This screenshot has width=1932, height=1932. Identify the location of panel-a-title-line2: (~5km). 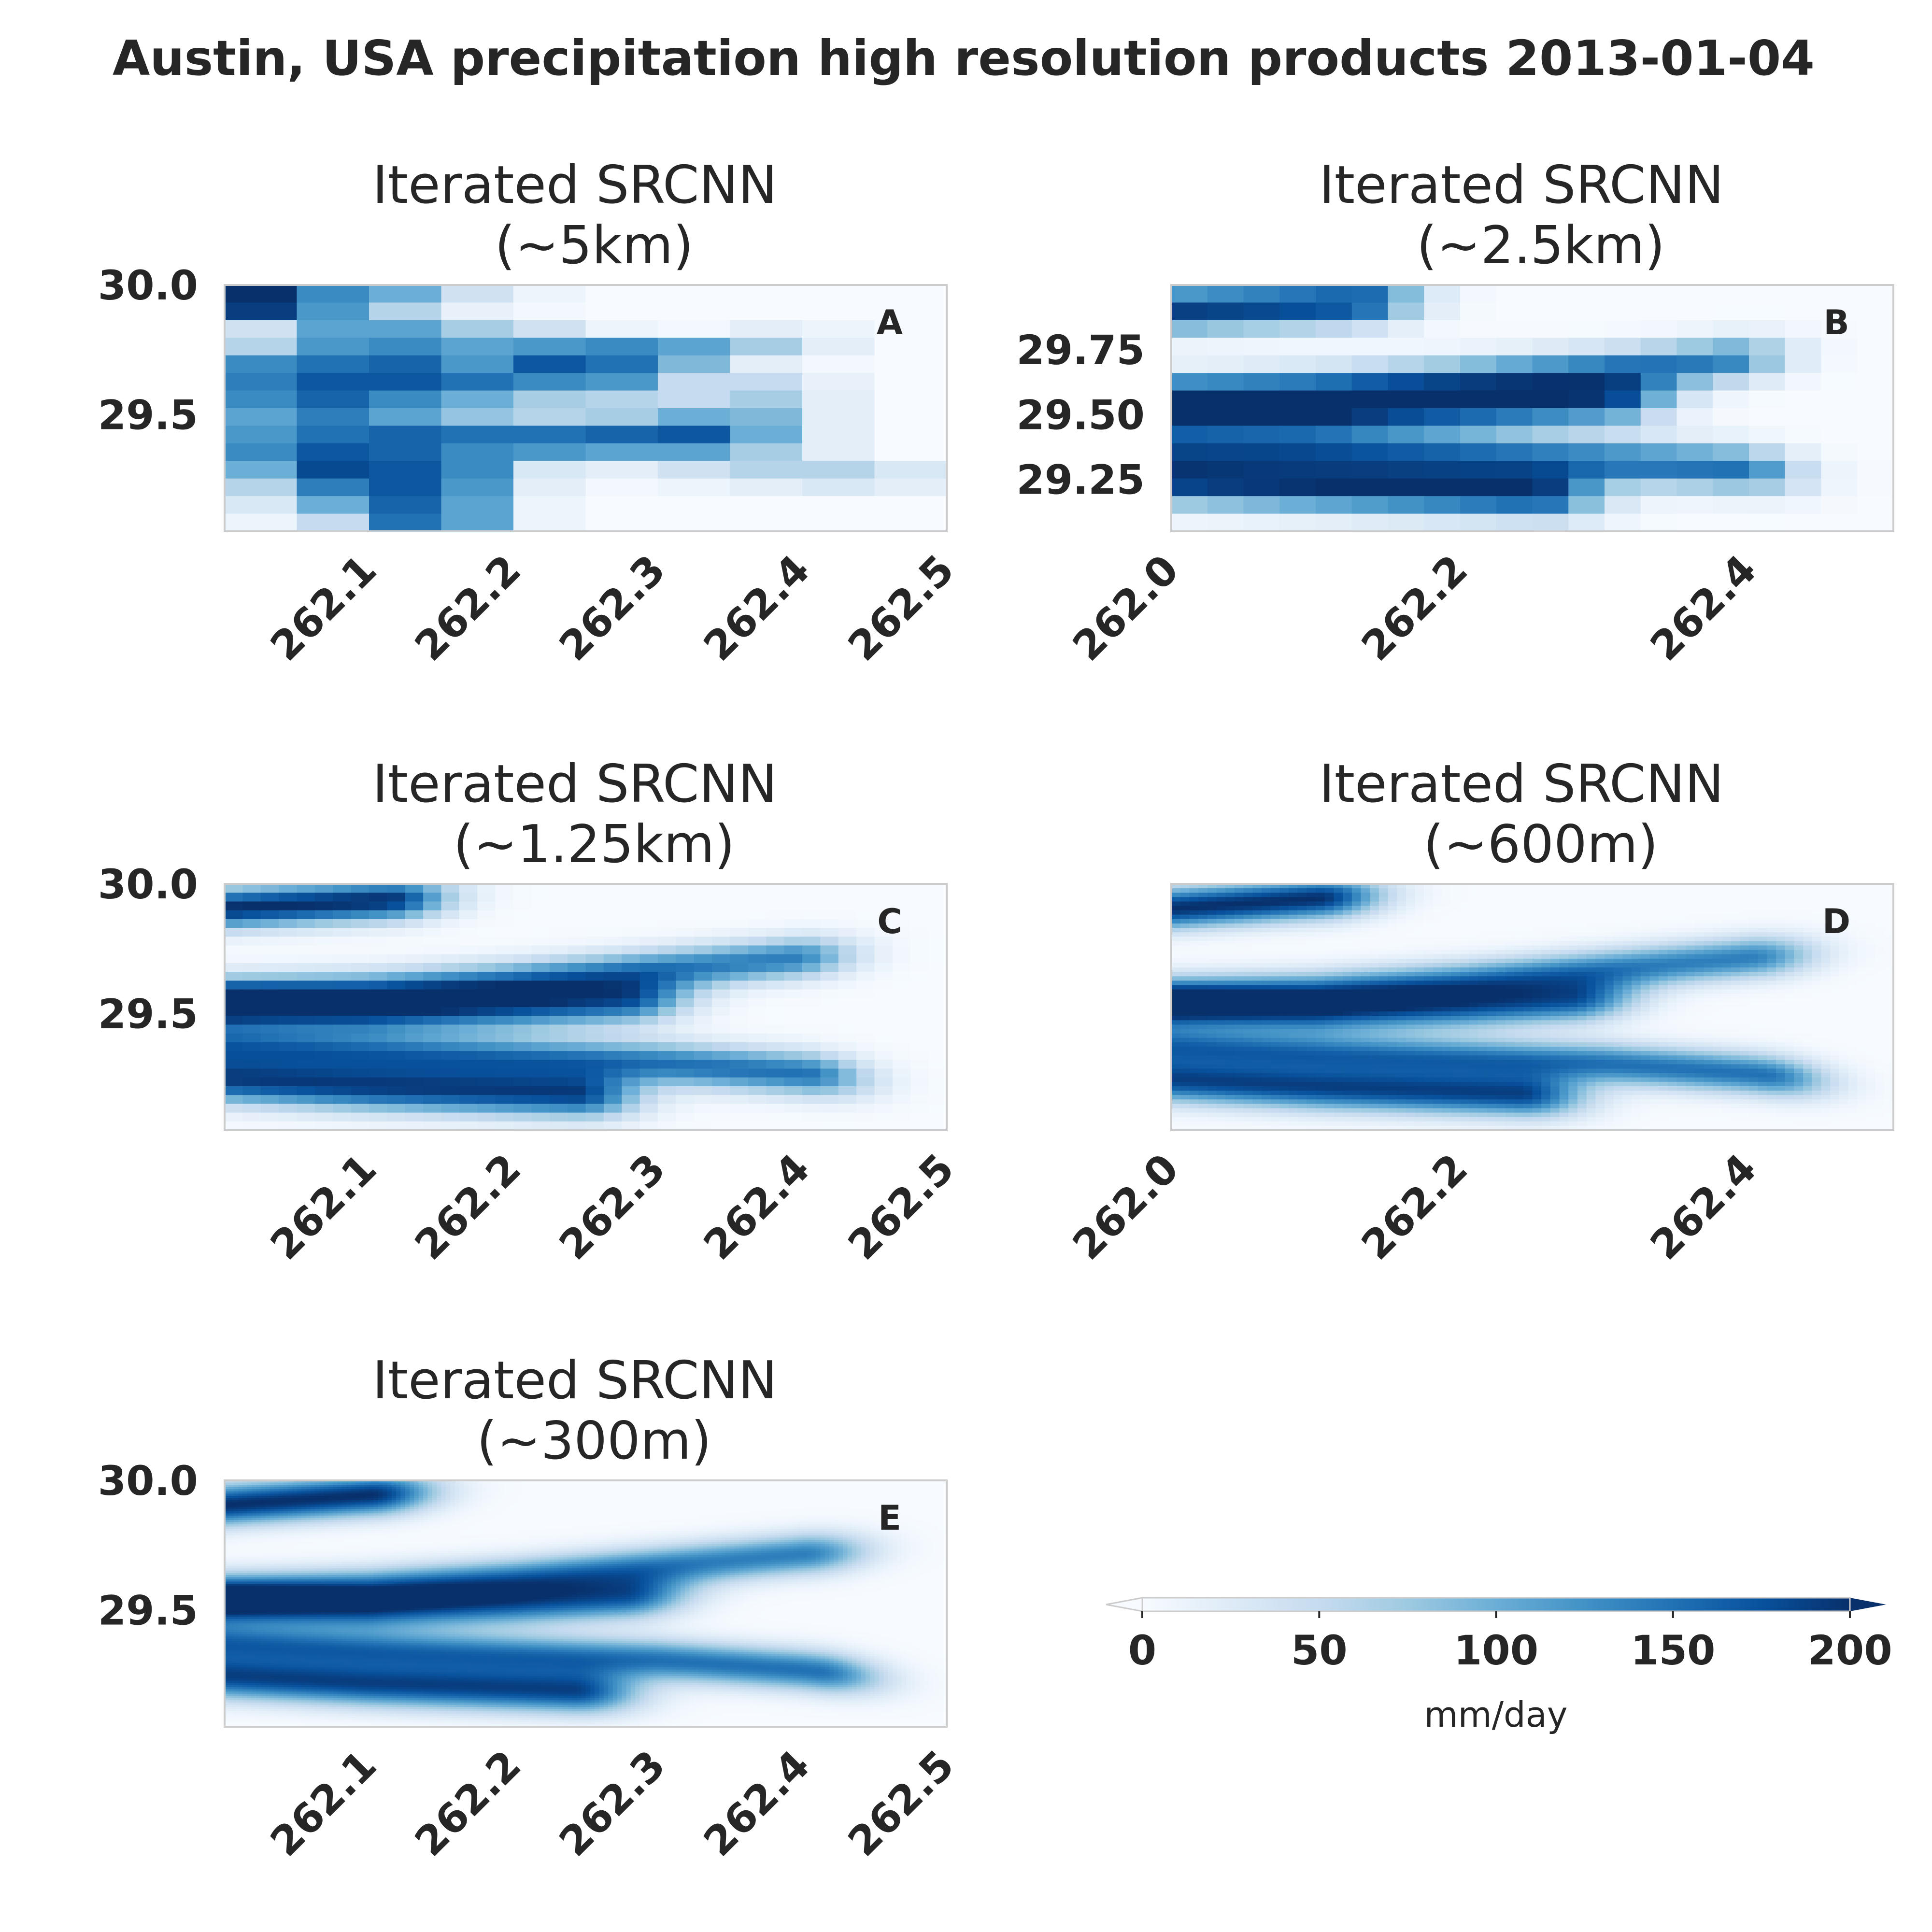
(594, 245).